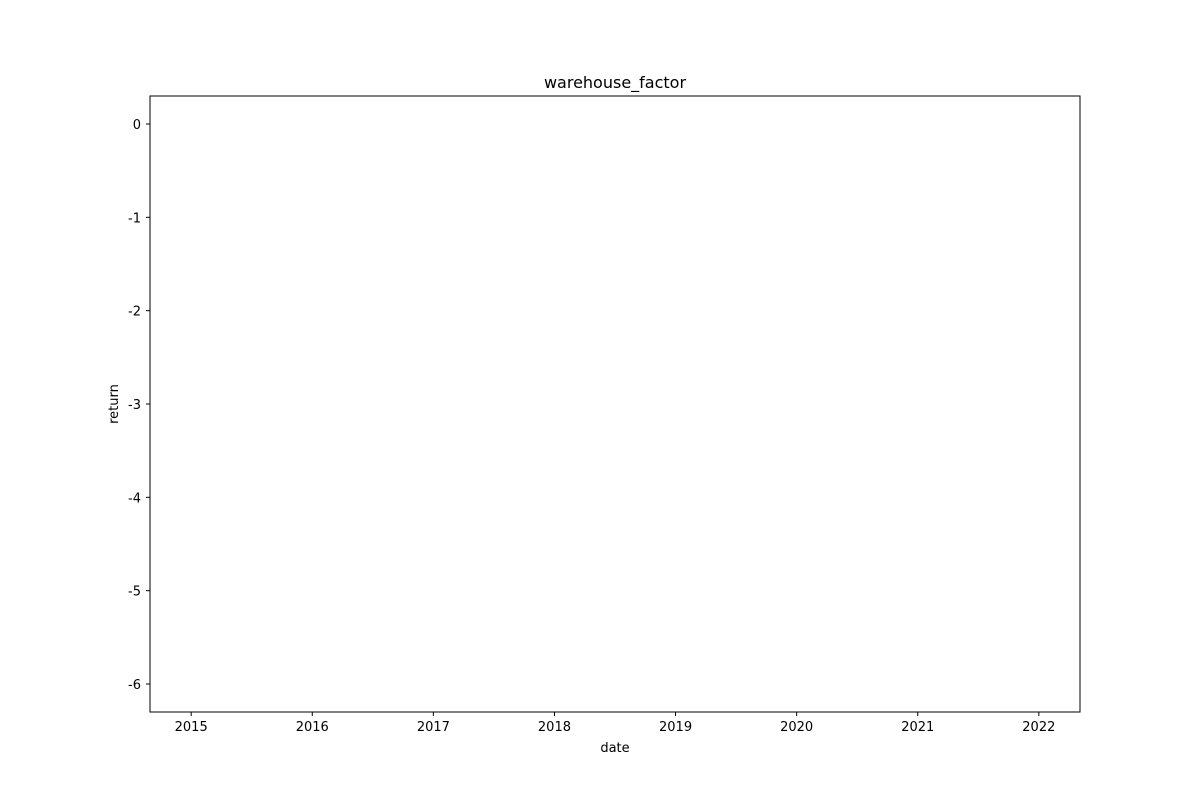  What do you see at coordinates (312, 727) in the screenshot?
I see `x-tick-label: 2016` at bounding box center [312, 727].